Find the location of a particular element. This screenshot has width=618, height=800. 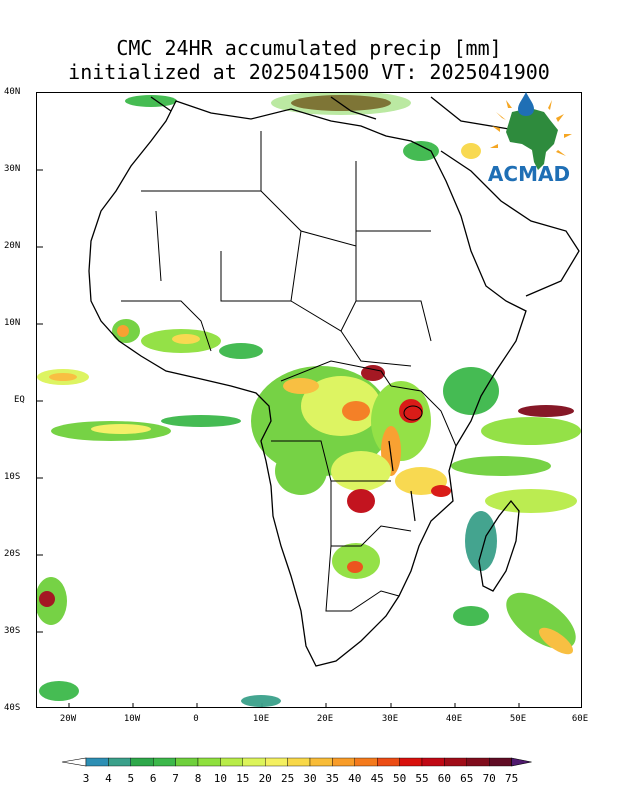

colorbar-tick-label: 45 is located at coordinates (377, 778).